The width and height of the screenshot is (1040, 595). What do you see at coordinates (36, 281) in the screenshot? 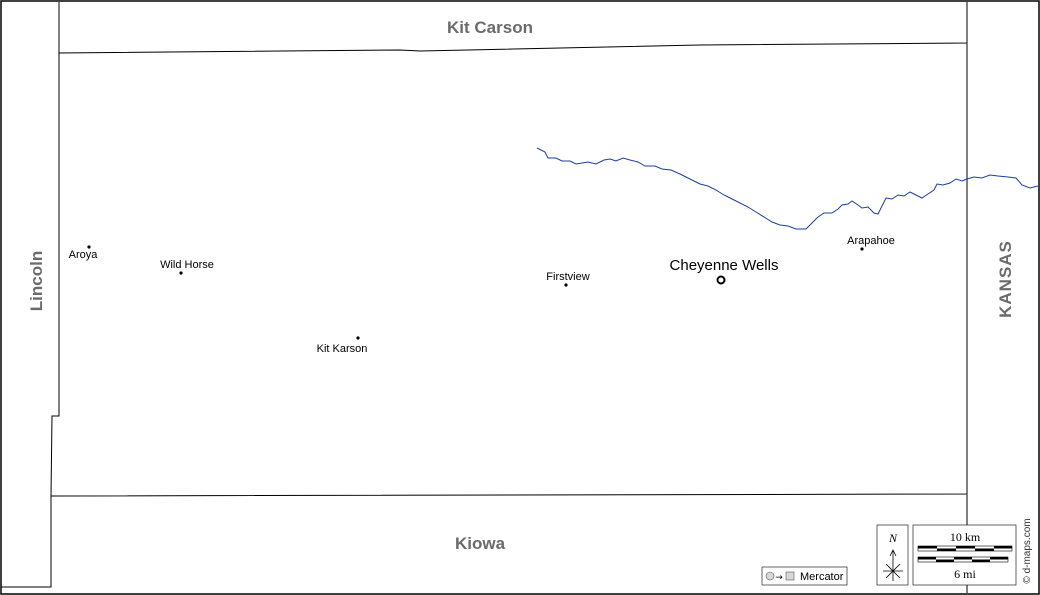
I see `county-label-west: Lincoln` at bounding box center [36, 281].